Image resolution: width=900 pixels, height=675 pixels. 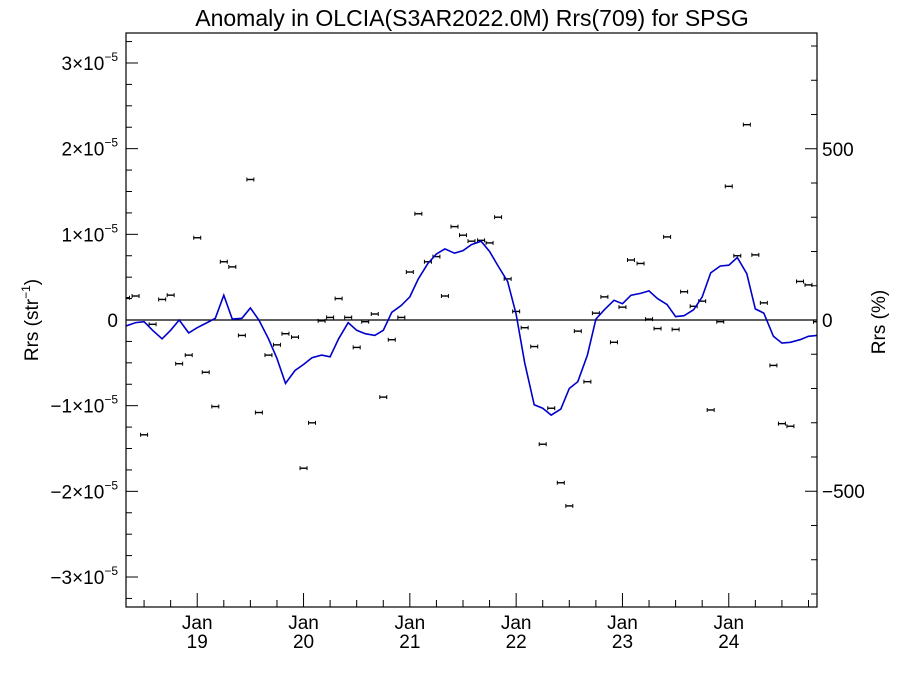 I want to click on y-tick-label-base: 2×10, so click(x=83, y=150).